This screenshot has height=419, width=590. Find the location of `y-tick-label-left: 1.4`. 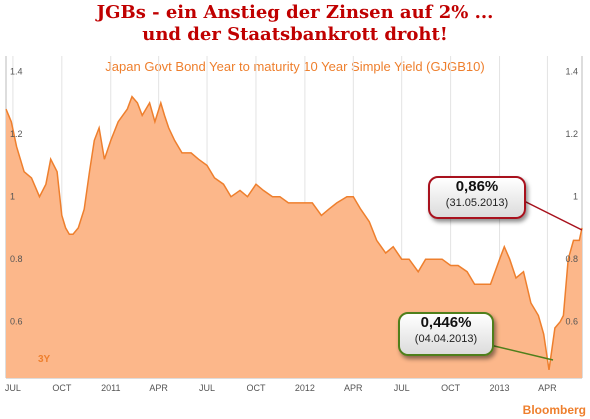

y-tick-label-left: 1.4 is located at coordinates (16, 72).